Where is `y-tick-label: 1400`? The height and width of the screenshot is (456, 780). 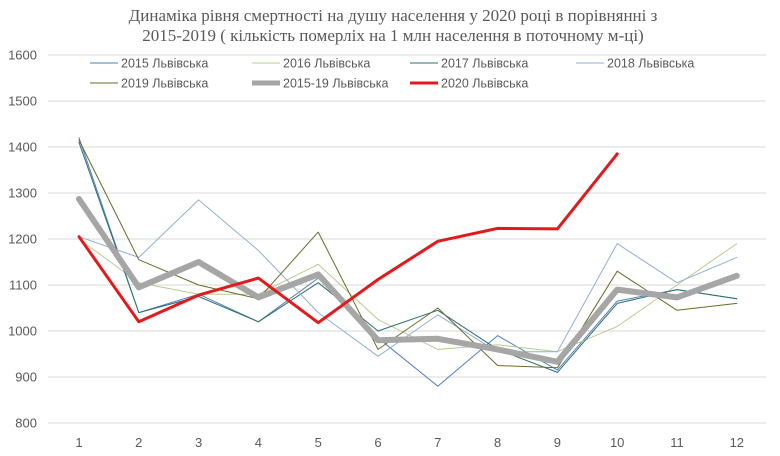
y-tick-label: 1400 is located at coordinates (22, 147).